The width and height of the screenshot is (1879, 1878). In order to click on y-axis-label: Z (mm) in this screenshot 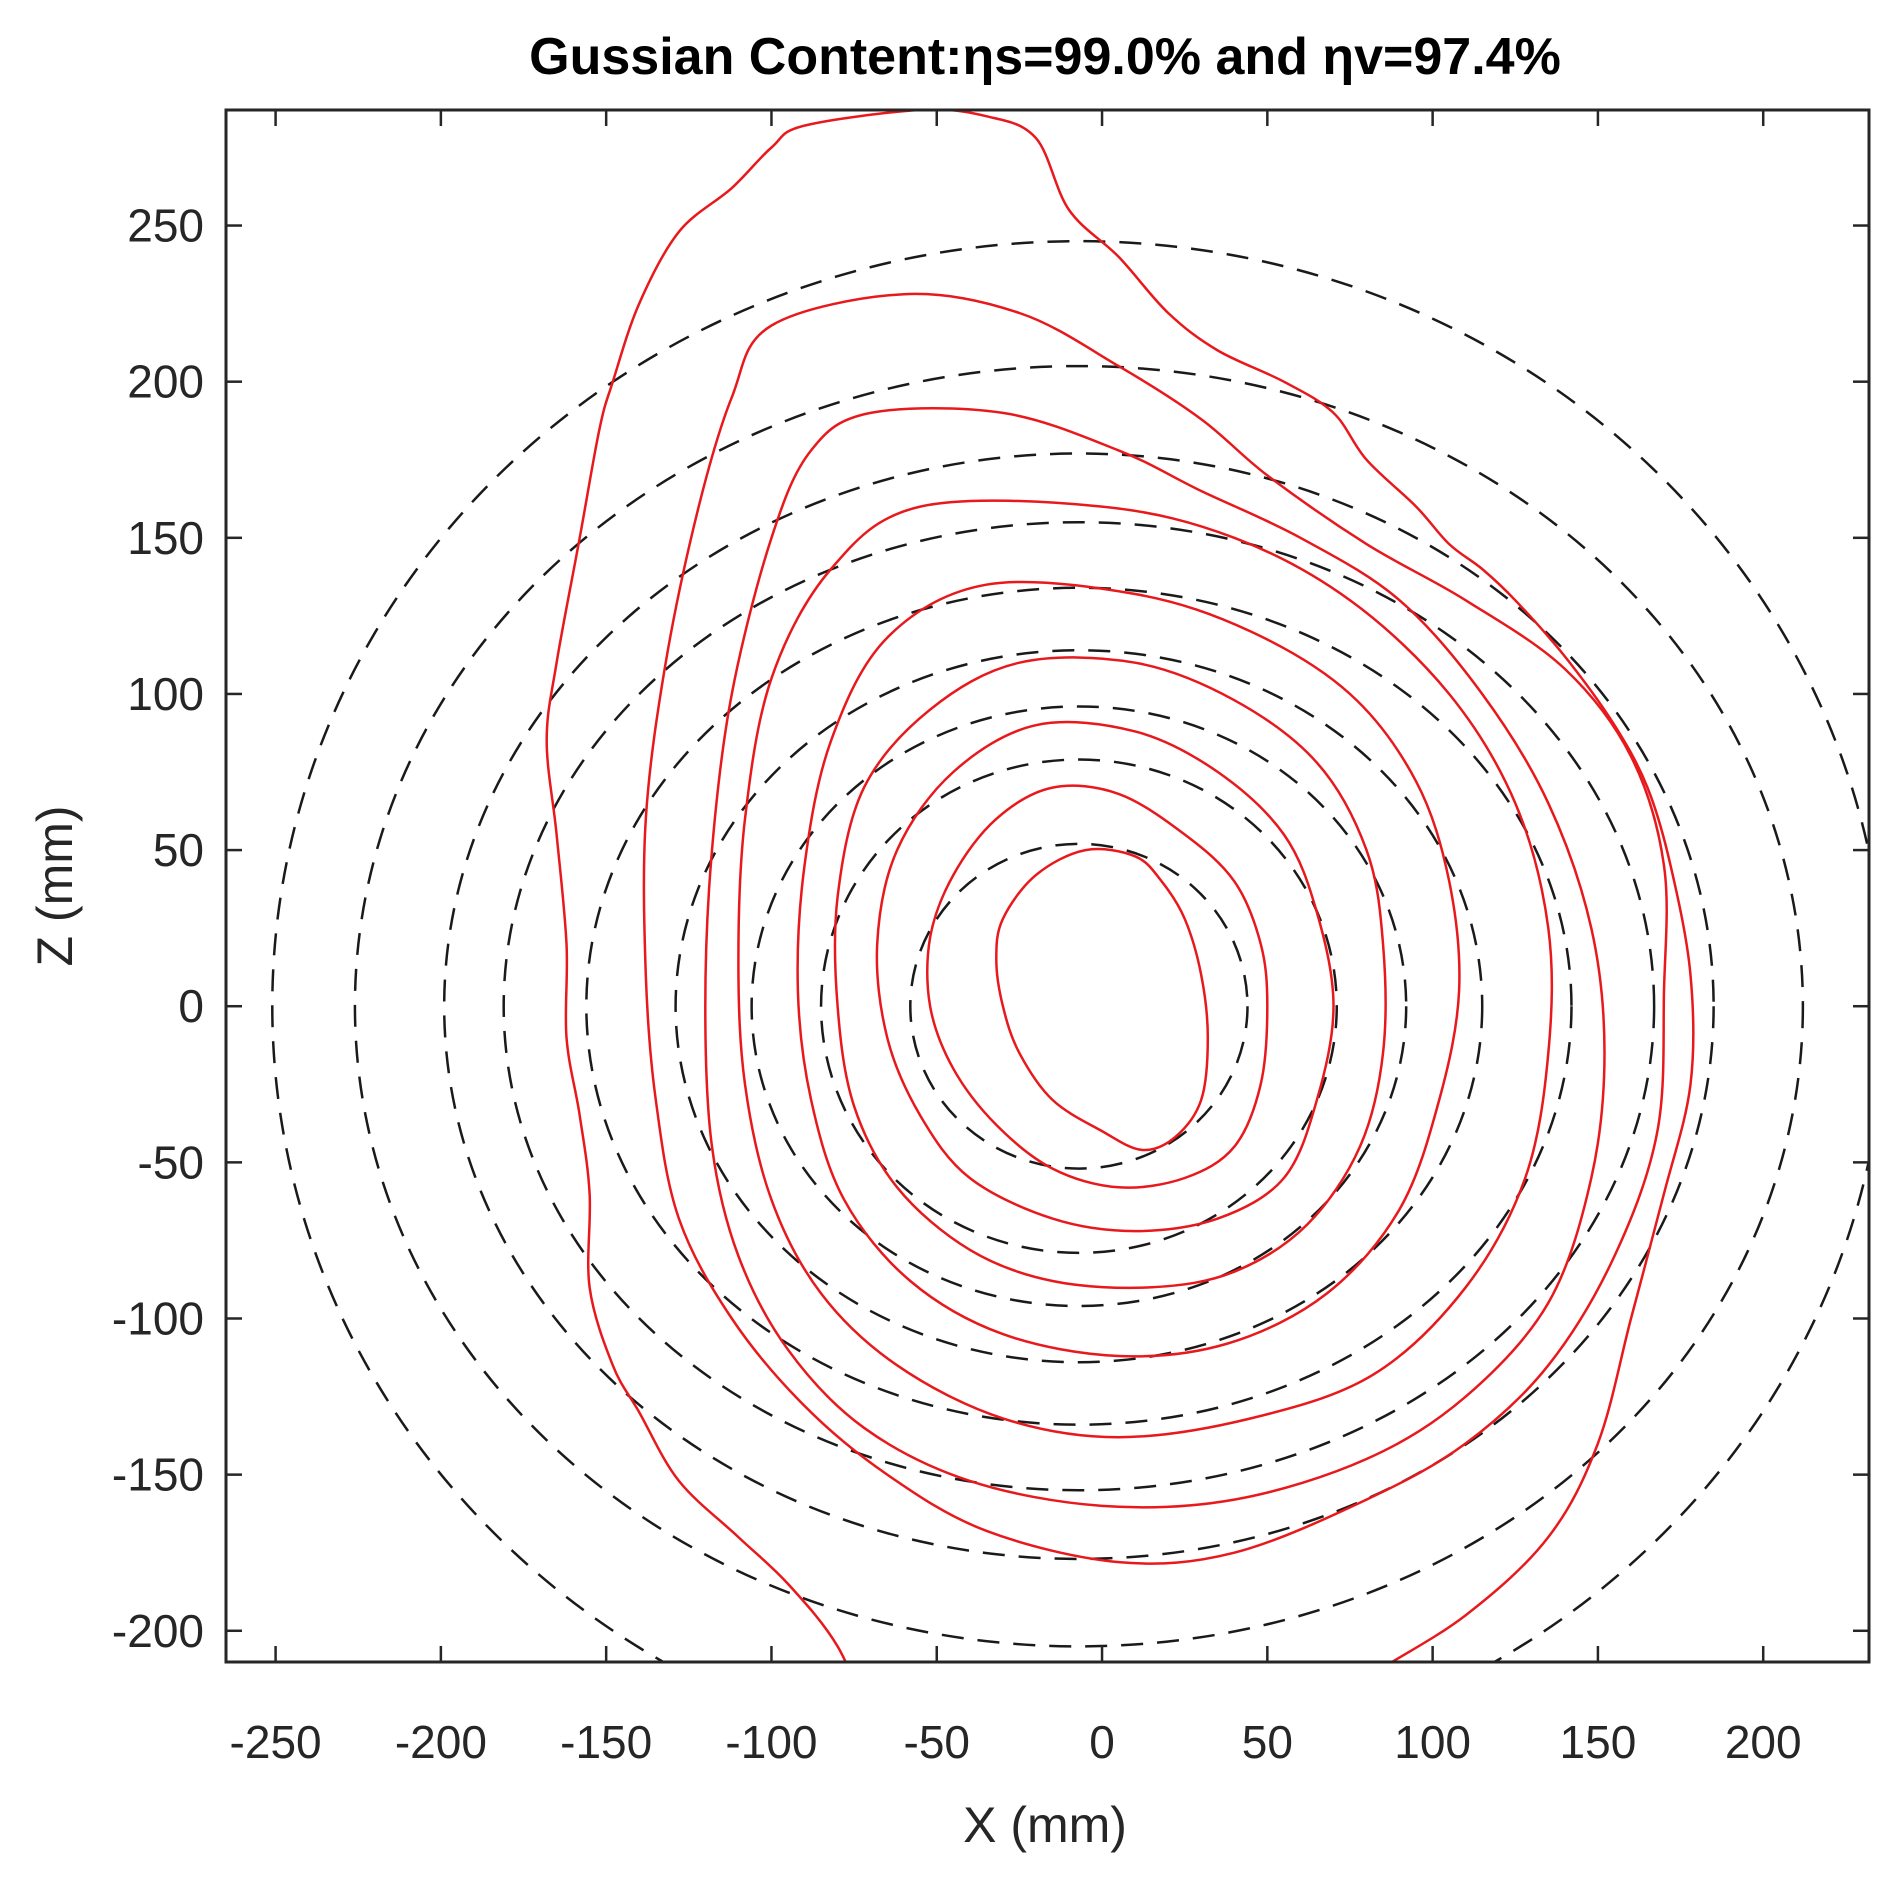, I will do `click(55, 885)`.